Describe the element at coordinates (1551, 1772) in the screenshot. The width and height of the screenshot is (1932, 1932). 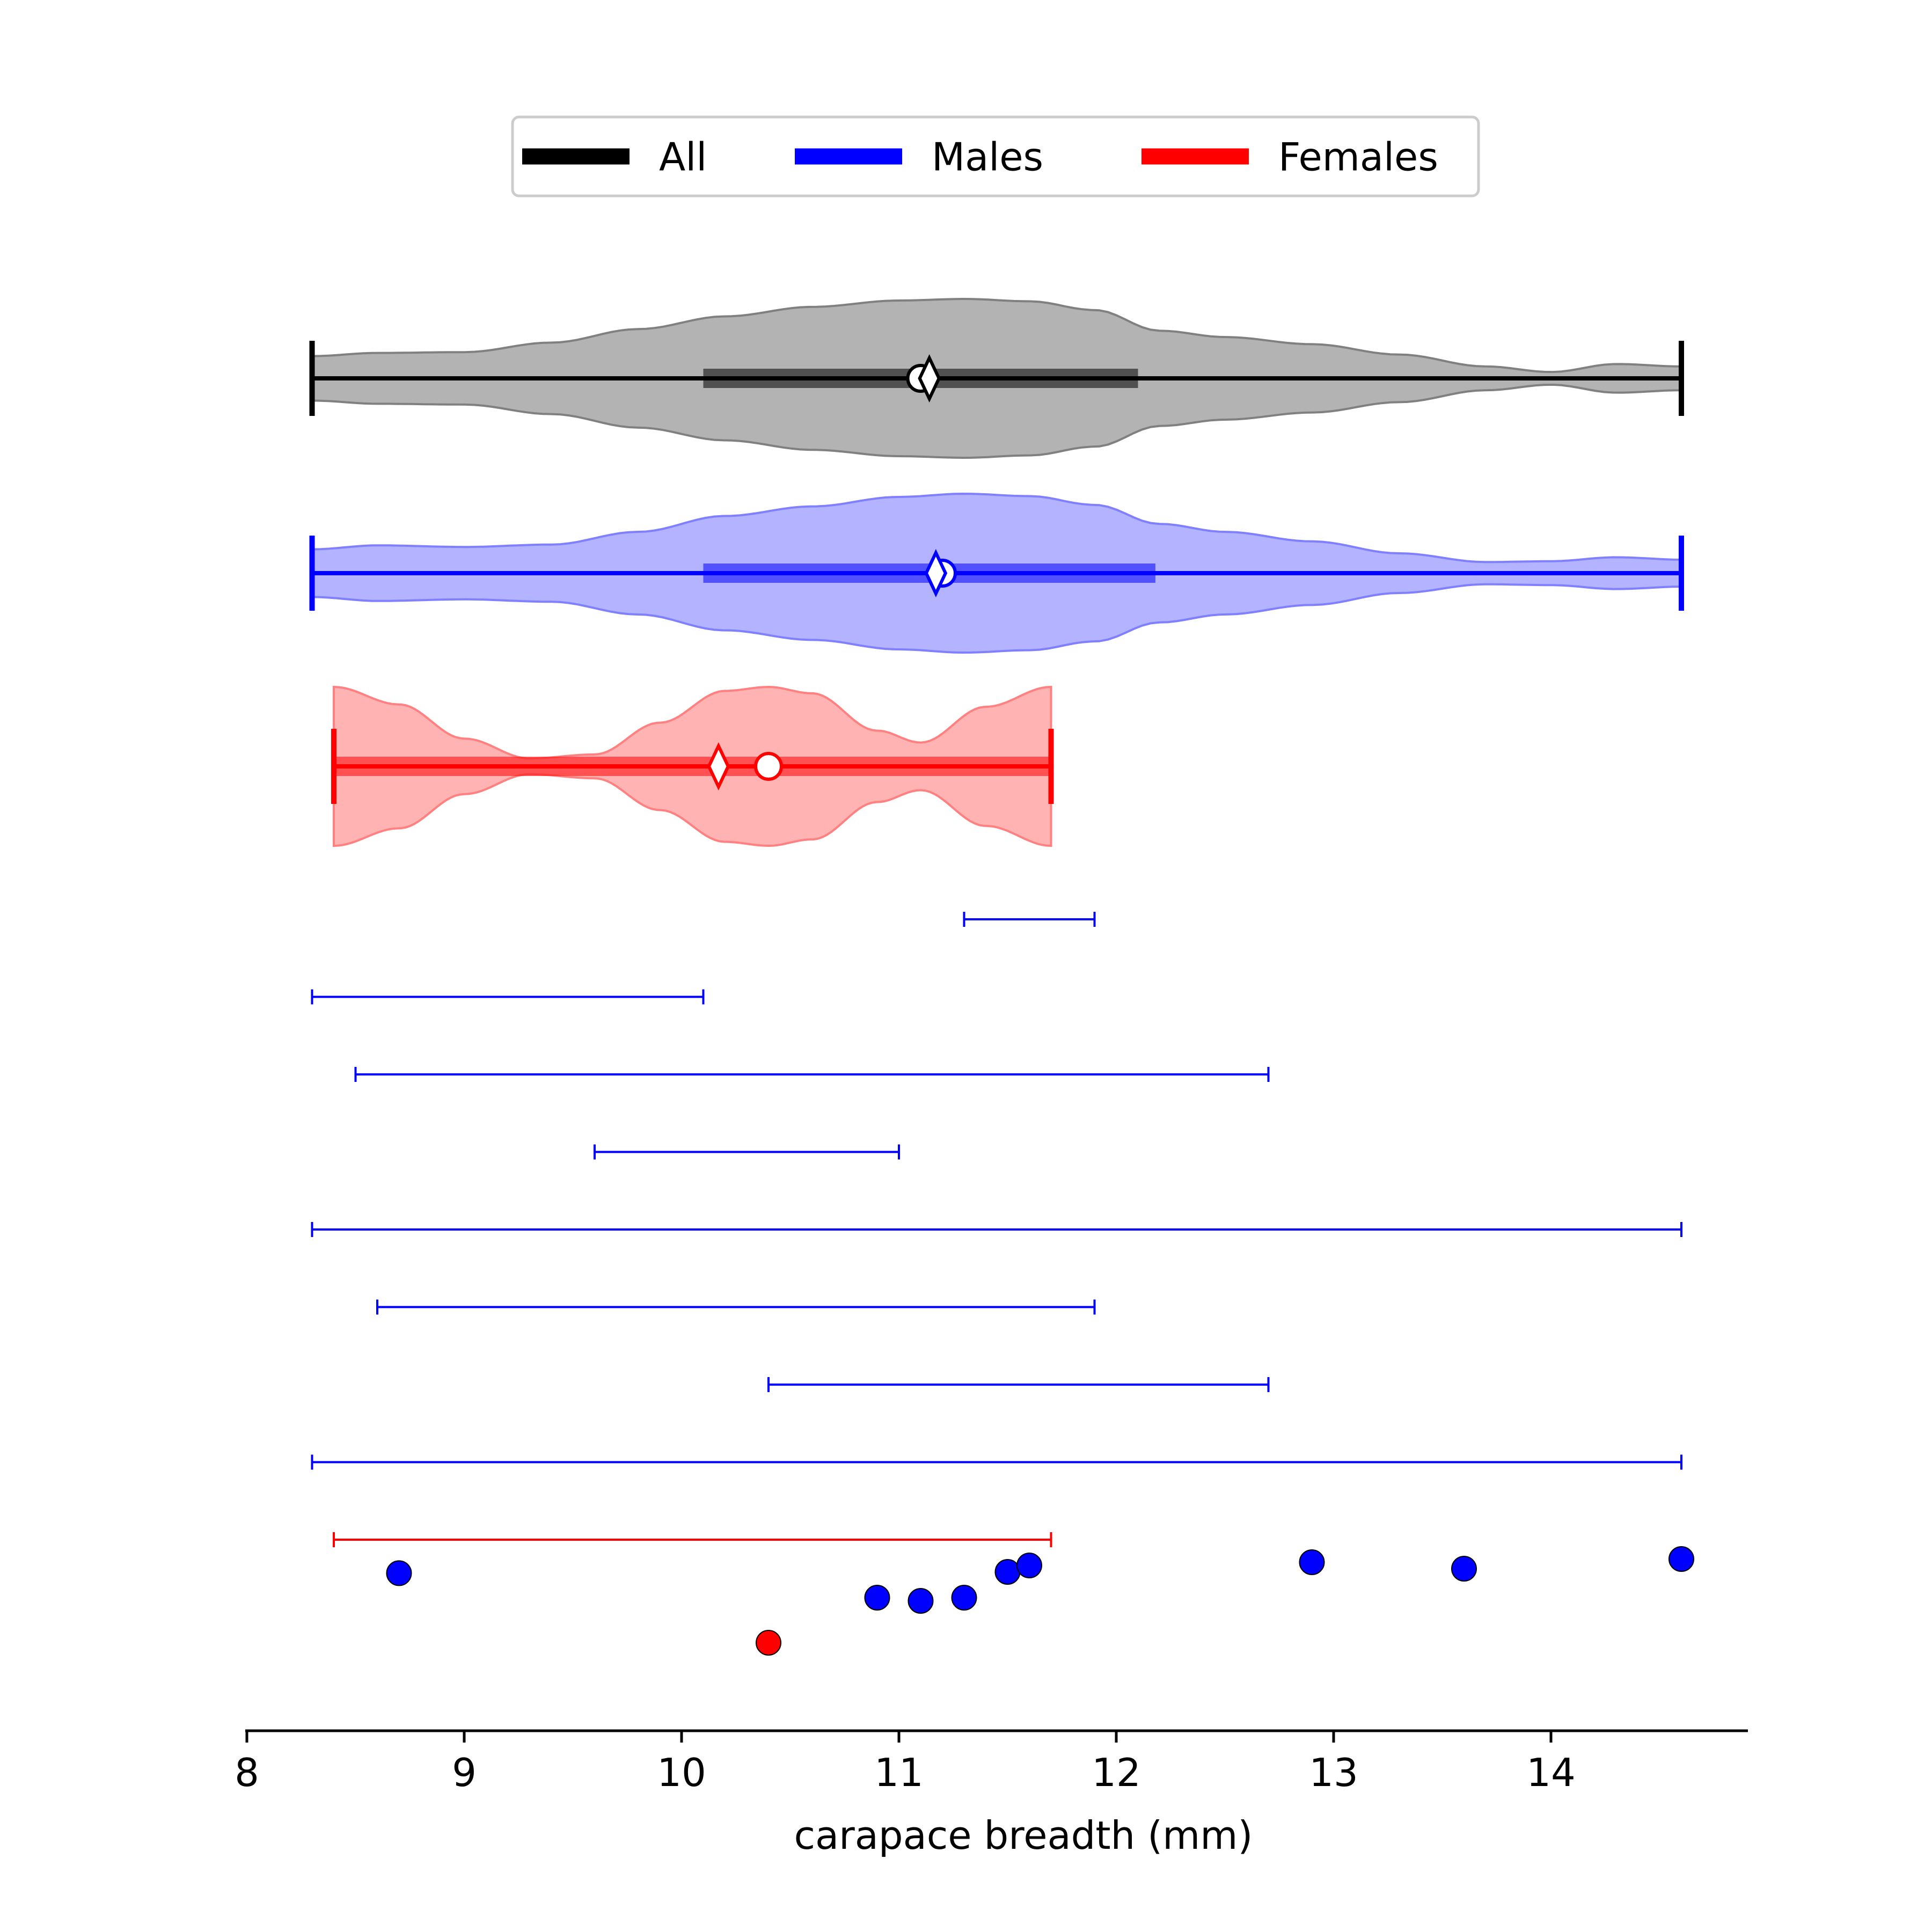
I see `x-tick-label: 14` at that location.